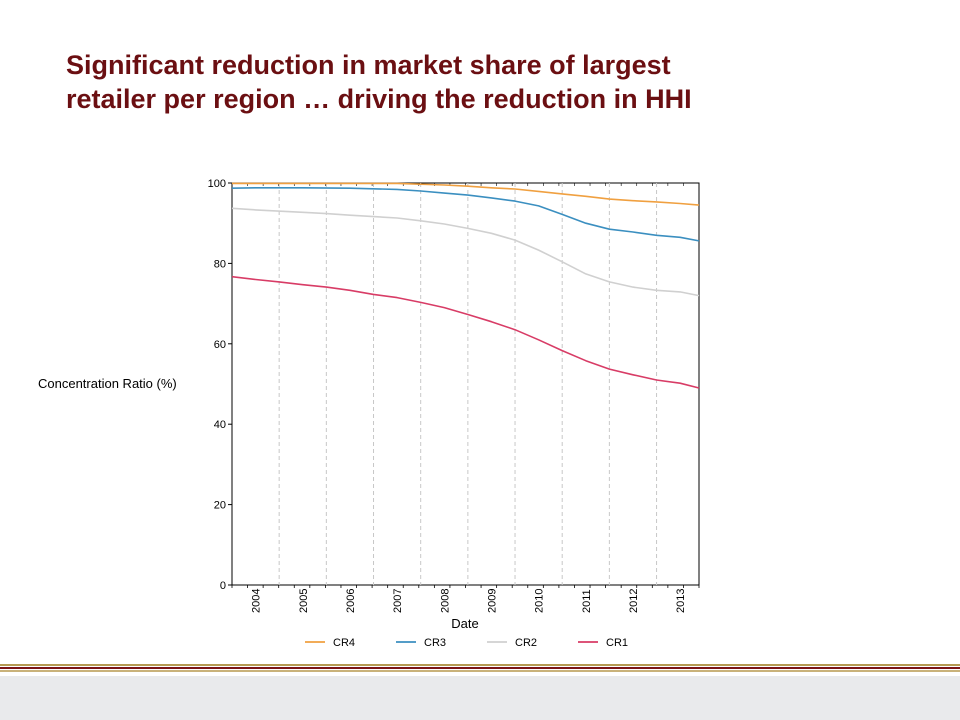 The image size is (960, 720). What do you see at coordinates (526, 643) in the screenshot?
I see `legend-label-cr2: CR2` at bounding box center [526, 643].